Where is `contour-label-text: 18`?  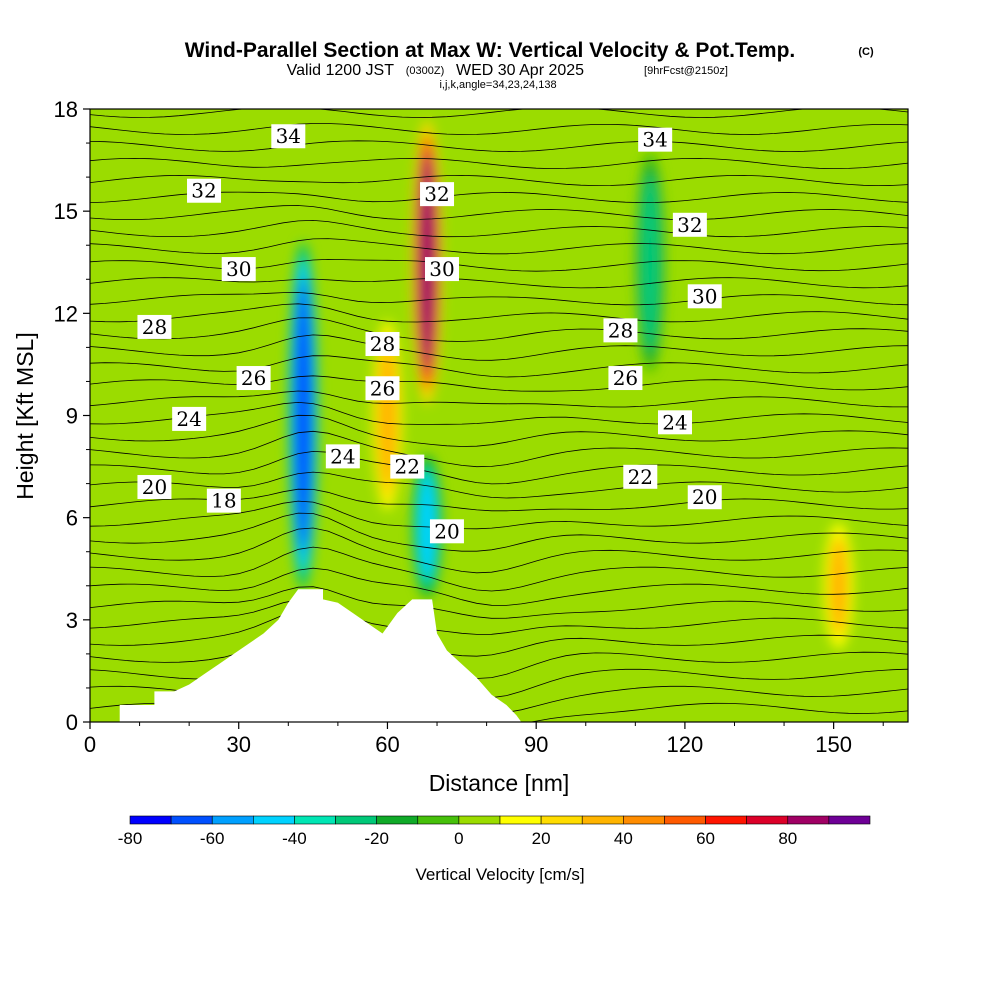 contour-label-text: 18 is located at coordinates (223, 501).